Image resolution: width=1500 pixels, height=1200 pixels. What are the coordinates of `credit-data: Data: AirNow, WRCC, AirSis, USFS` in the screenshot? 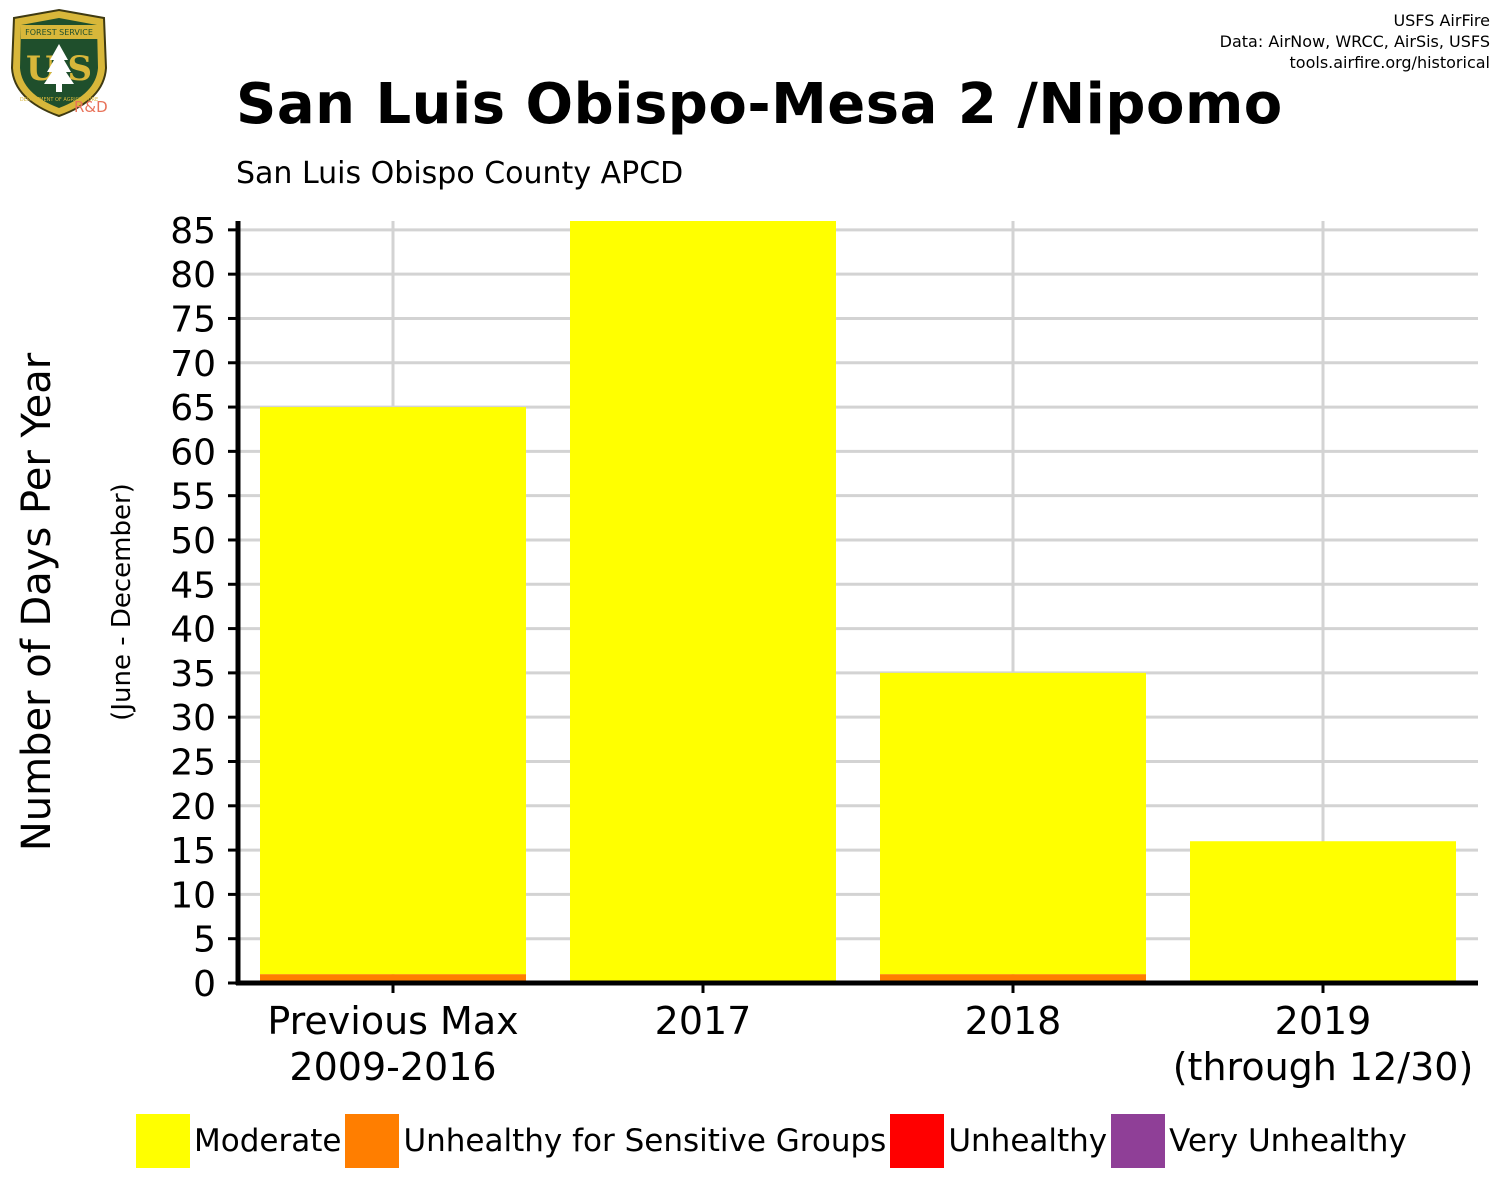 It's located at (1354, 41).